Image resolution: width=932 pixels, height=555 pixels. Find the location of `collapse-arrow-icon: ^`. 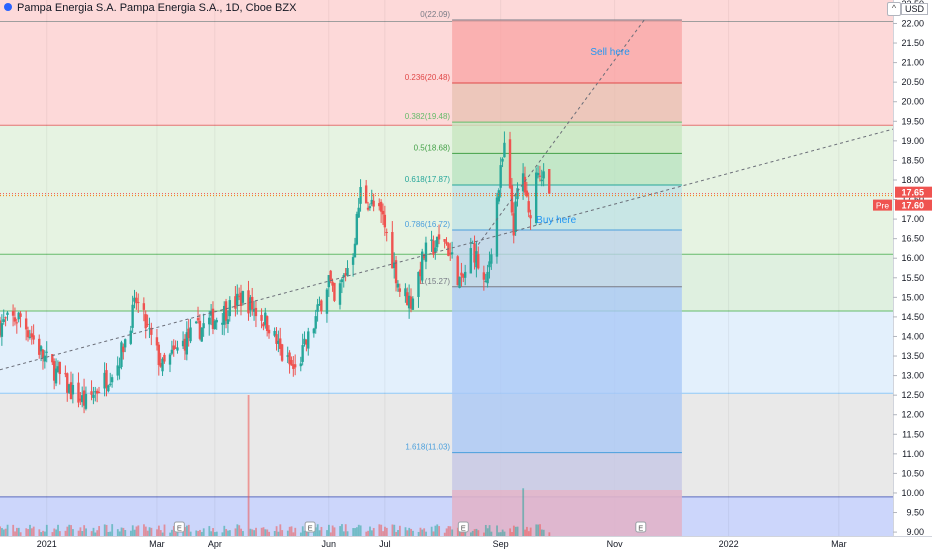

collapse-arrow-icon: ^ is located at coordinates (894, 9).